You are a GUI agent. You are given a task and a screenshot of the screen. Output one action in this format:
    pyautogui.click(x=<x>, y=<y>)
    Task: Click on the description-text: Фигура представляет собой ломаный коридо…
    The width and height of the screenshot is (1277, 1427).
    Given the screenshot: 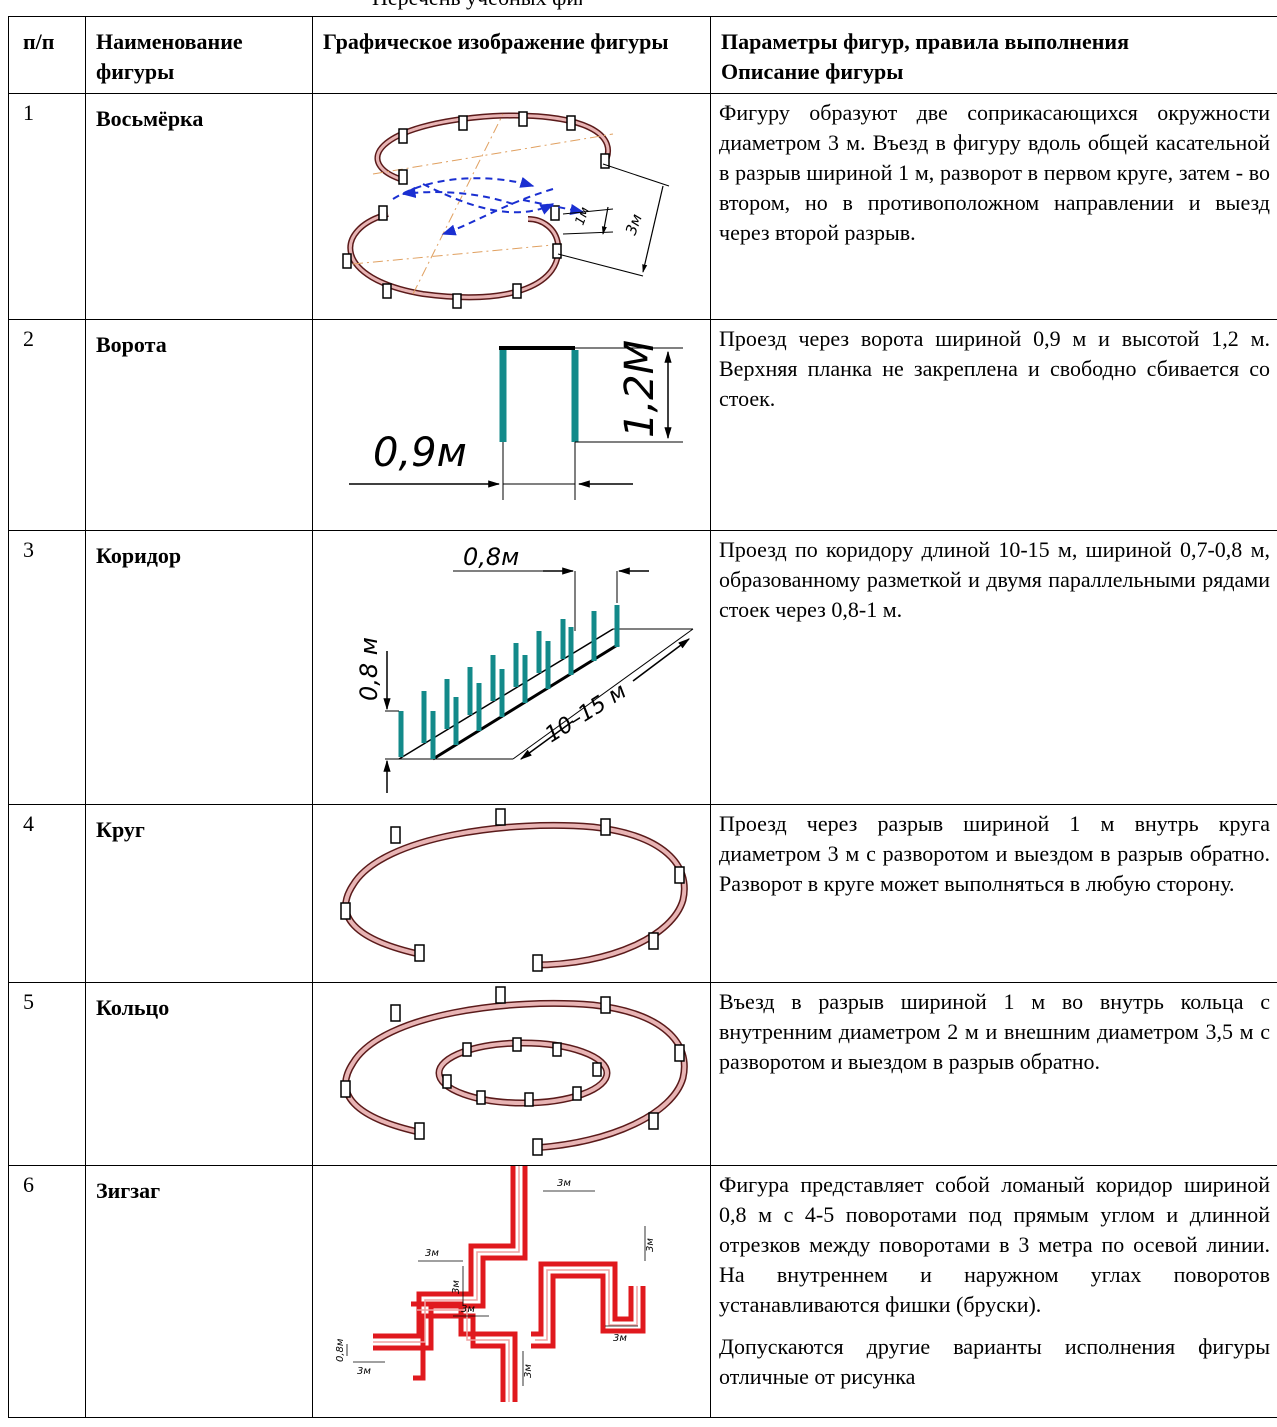 What is the action you would take?
    pyautogui.click(x=994, y=1244)
    